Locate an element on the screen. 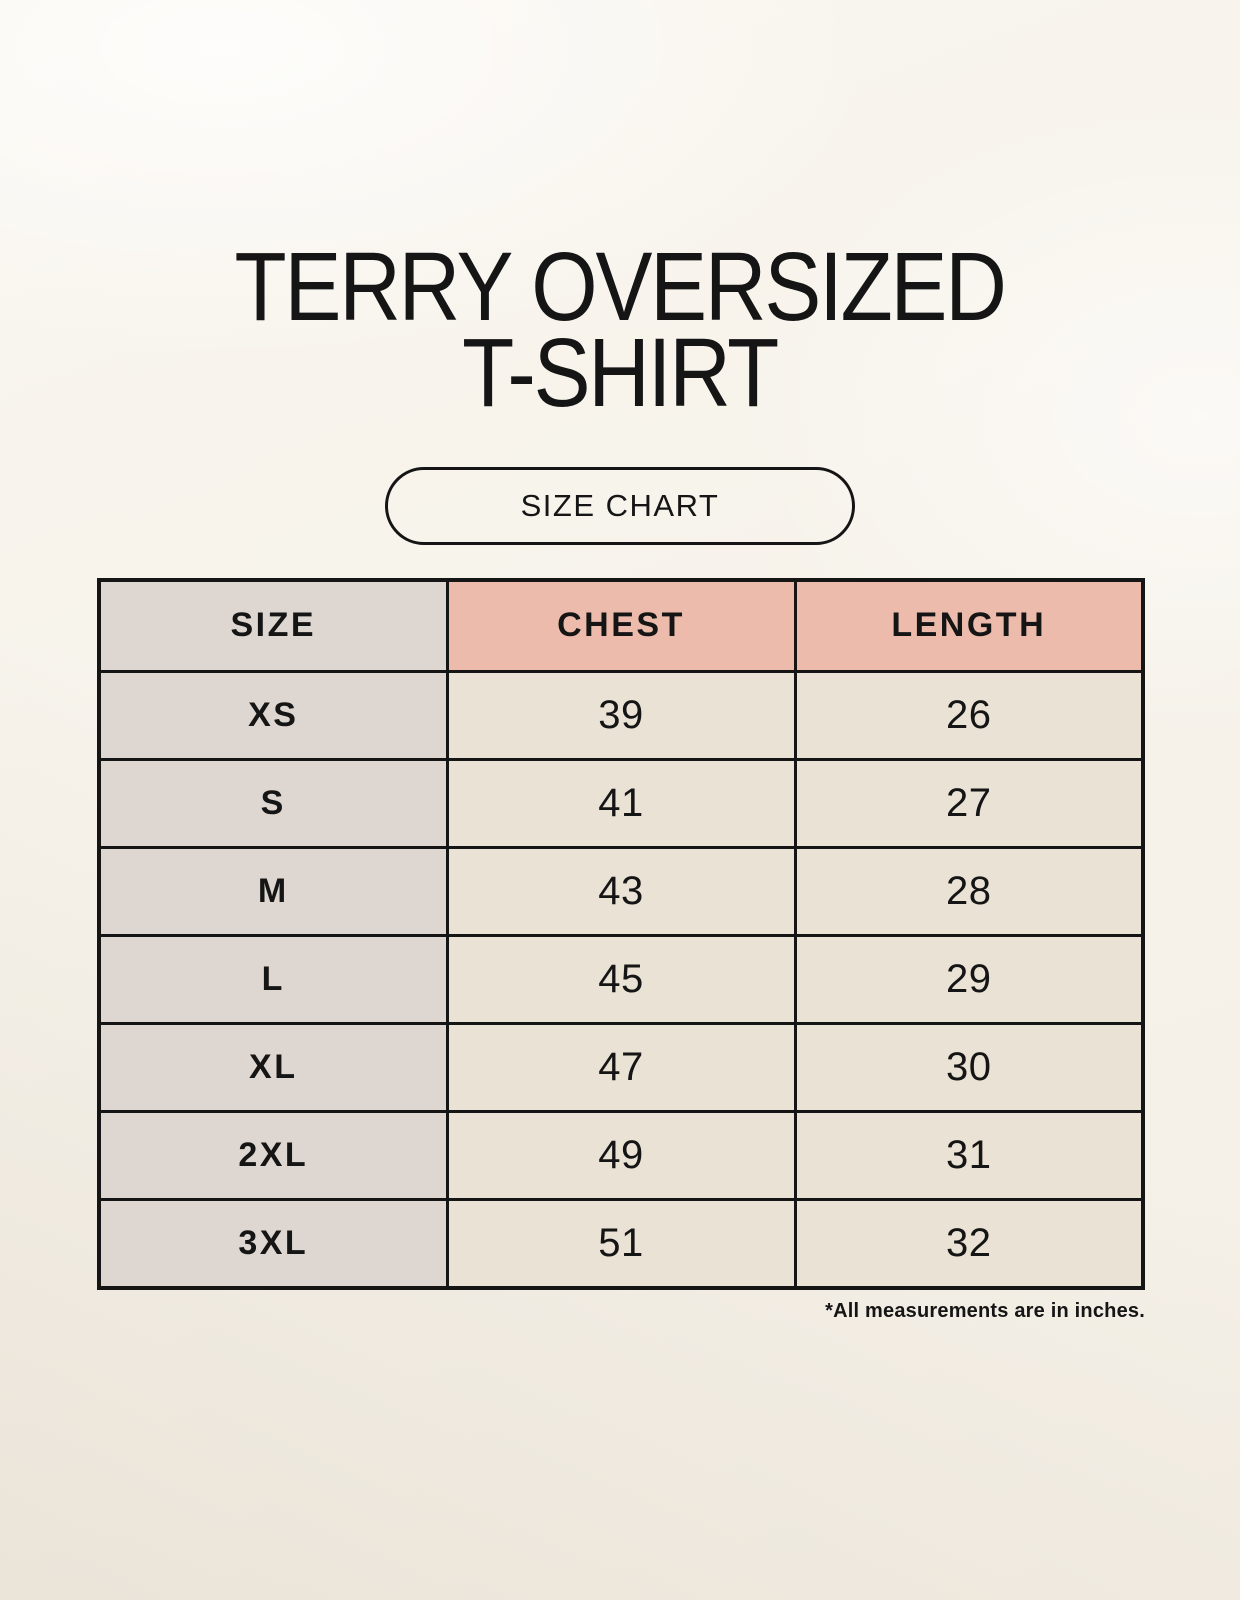  table-row: M 43 28 is located at coordinates (621, 892).